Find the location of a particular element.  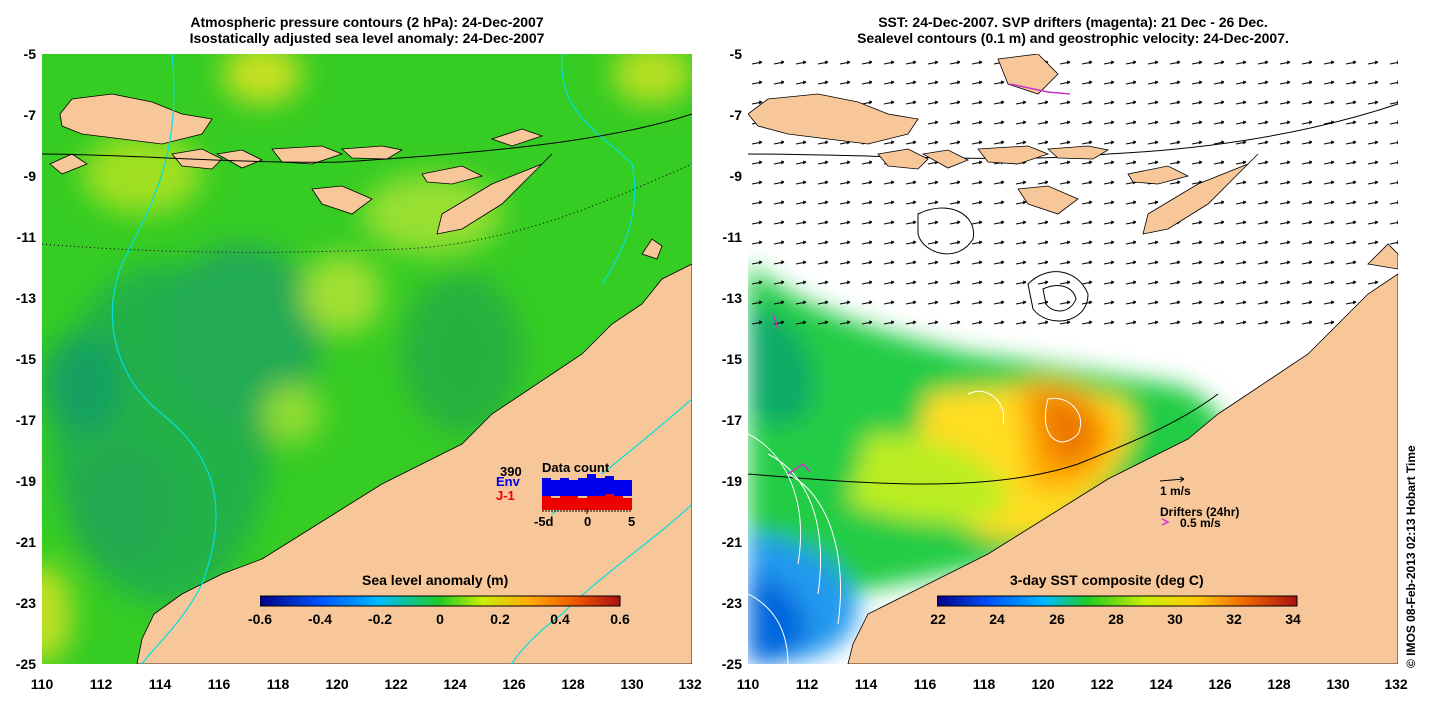

imos-credit: © IMOS 08-Feb-2013 02:13 Hobart Time is located at coordinates (1411, 556).